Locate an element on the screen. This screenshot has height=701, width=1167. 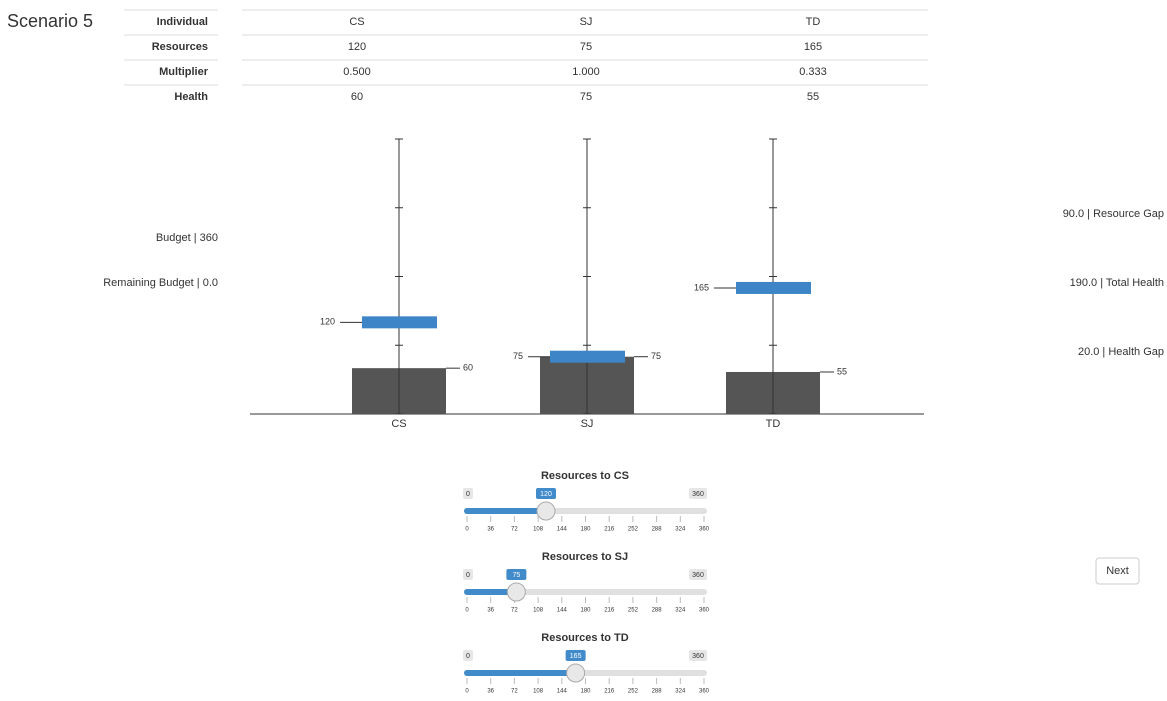
table-cell: 55 is located at coordinates (813, 97).